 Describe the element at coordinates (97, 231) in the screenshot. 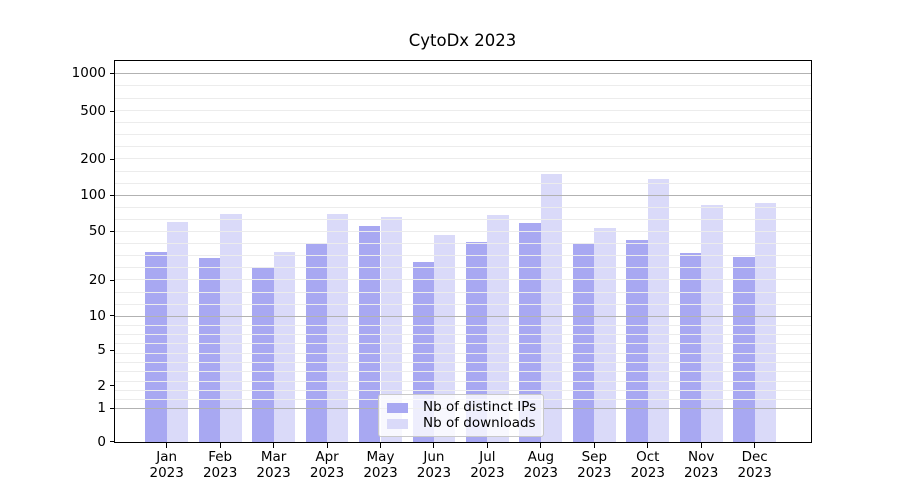

I see `y-tick-label-50: 50` at that location.